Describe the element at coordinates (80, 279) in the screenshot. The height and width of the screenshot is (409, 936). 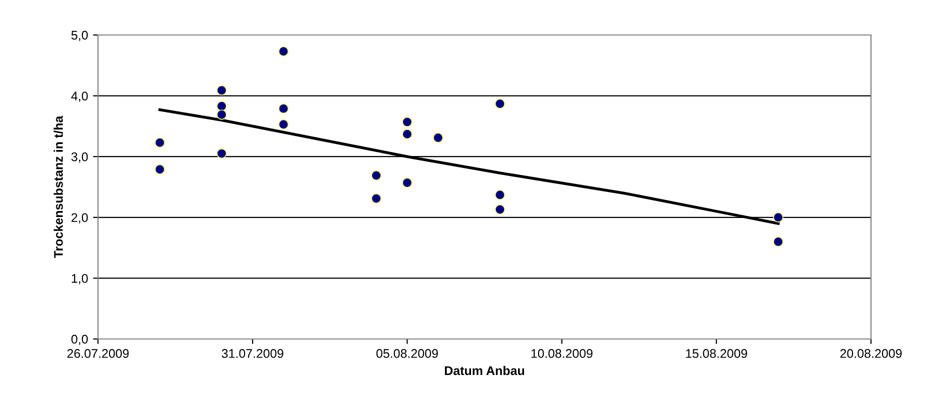
I see `y-tick-label: 1,0` at that location.